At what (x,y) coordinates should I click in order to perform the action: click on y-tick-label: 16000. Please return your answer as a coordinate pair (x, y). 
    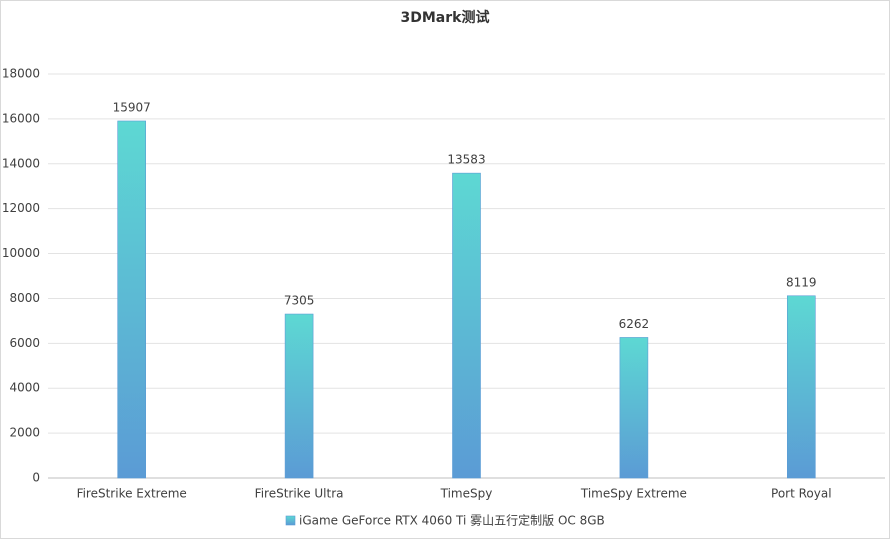
    Looking at the image, I should click on (21, 118).